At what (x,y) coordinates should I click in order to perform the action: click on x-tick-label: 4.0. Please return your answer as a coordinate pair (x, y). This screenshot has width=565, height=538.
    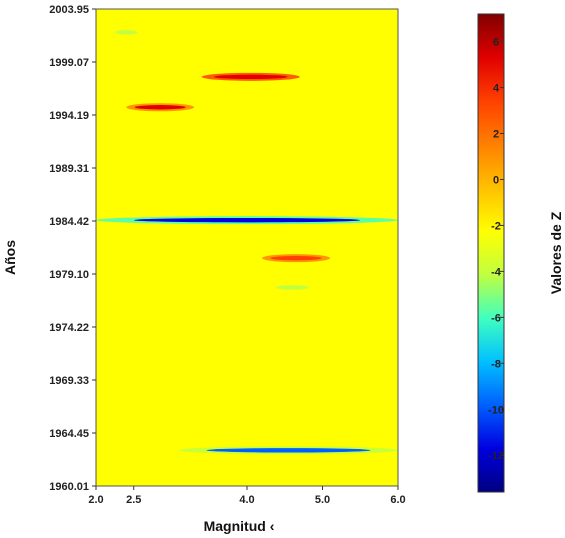
    Looking at the image, I should click on (246, 500).